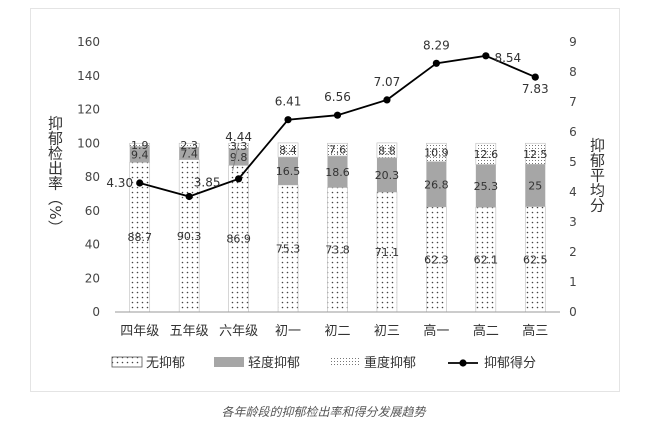  Describe the element at coordinates (390, 363) in the screenshot. I see `legend-label-severe: 重度抑郁` at that location.